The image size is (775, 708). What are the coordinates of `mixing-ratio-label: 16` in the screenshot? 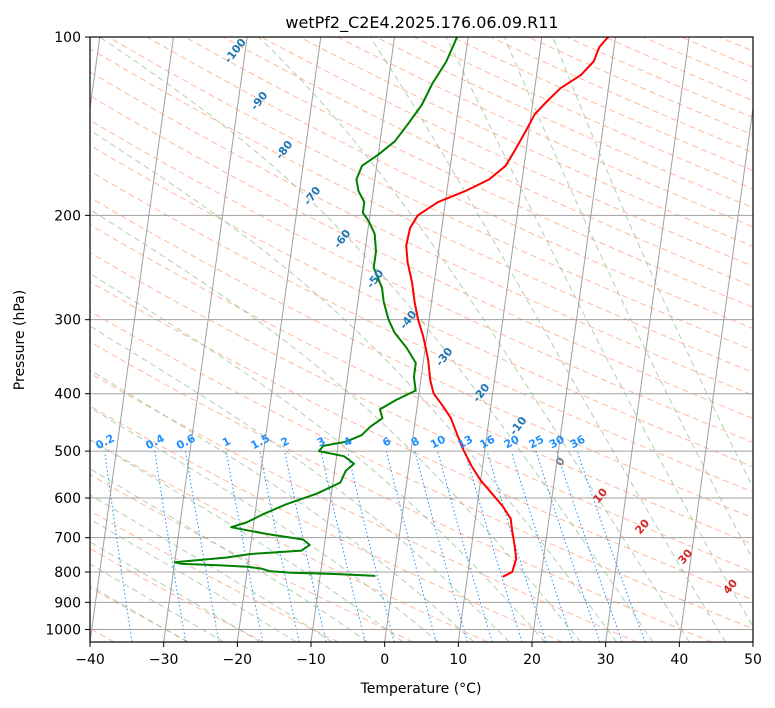 It's located at (488, 442).